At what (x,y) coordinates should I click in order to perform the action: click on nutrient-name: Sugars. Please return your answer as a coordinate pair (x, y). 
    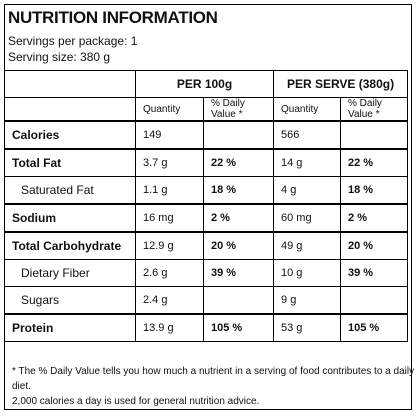
    Looking at the image, I should click on (70, 300).